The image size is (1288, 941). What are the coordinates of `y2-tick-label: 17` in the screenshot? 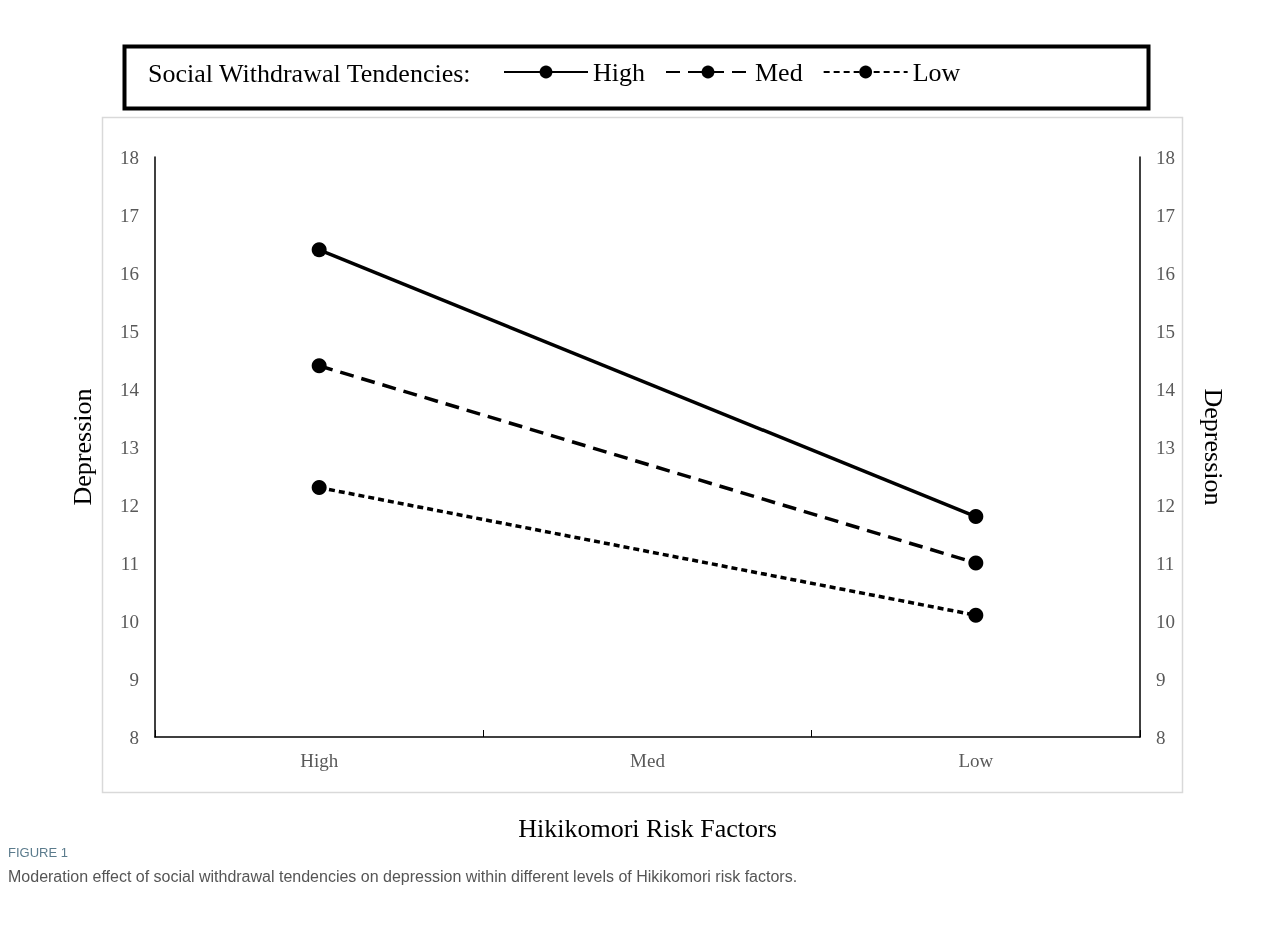 It's located at (1165, 215).